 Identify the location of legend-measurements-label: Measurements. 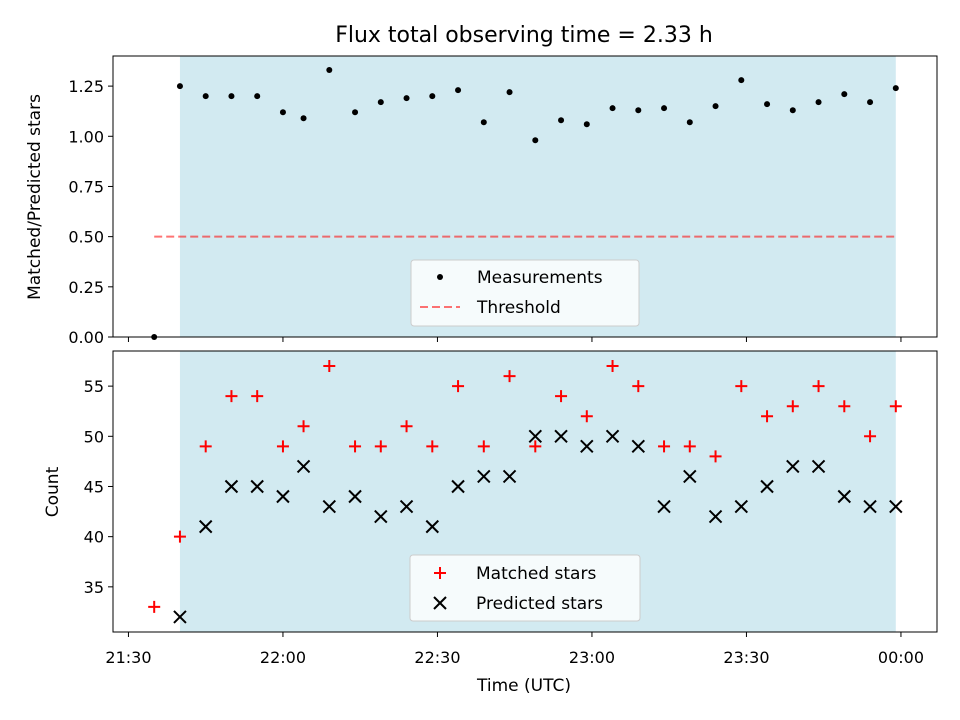
(540, 278).